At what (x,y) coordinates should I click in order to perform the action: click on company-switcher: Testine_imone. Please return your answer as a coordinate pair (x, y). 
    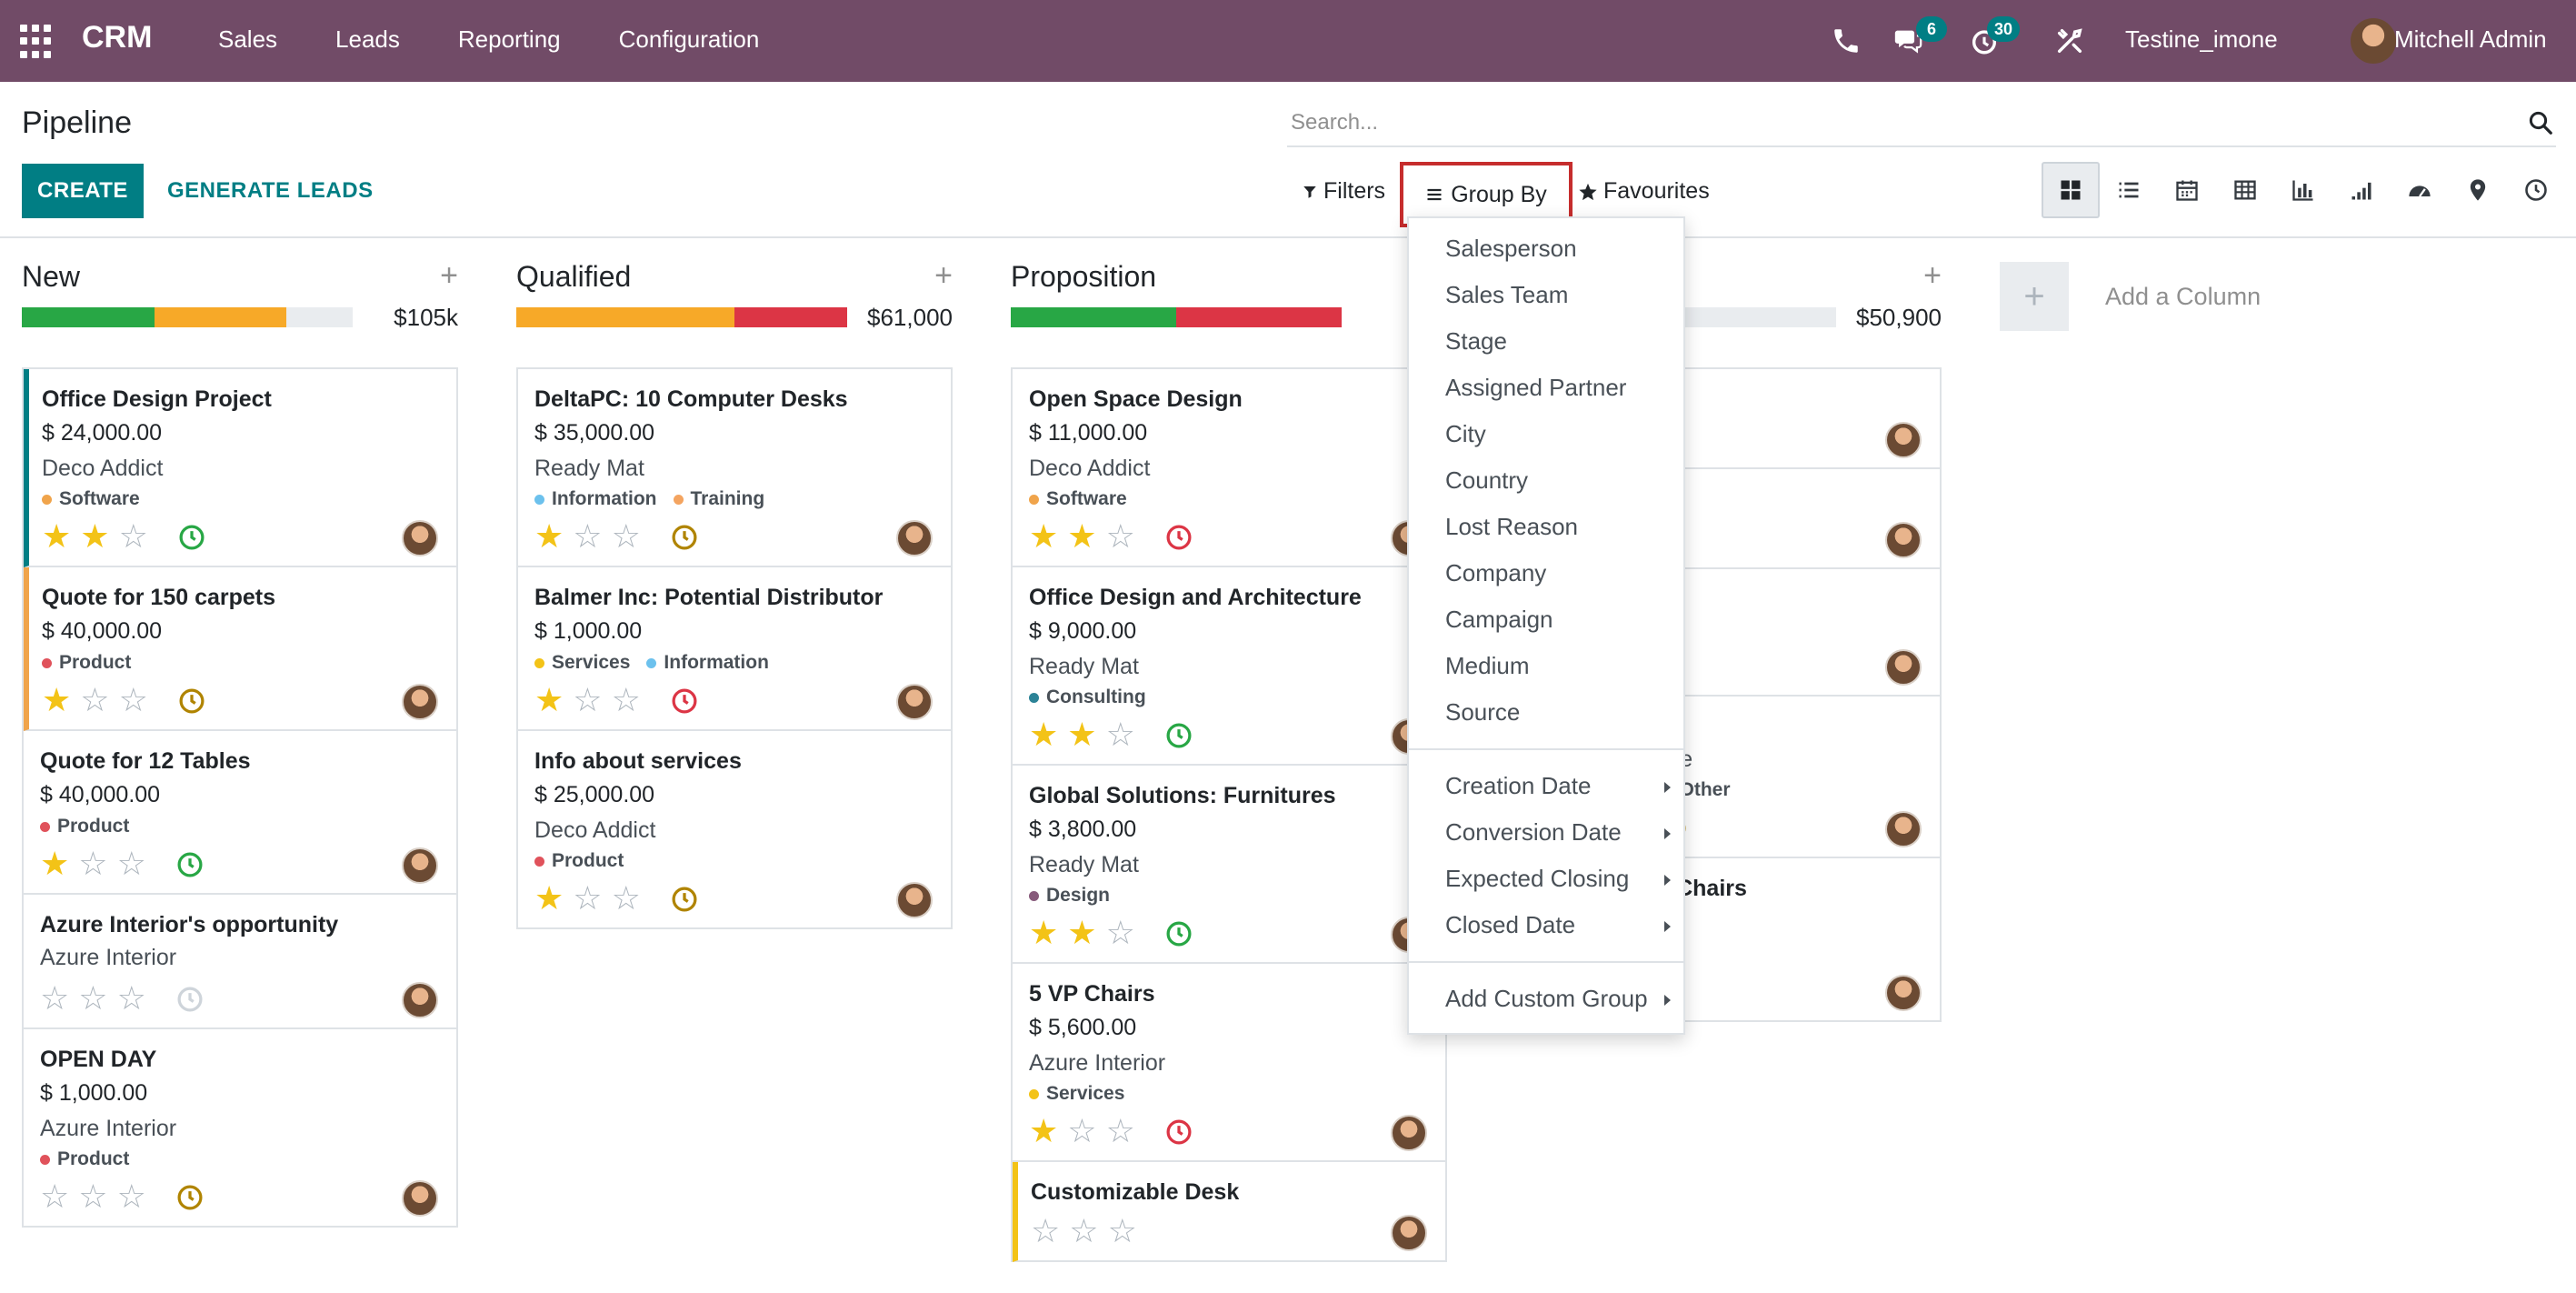
    Looking at the image, I should click on (2201, 39).